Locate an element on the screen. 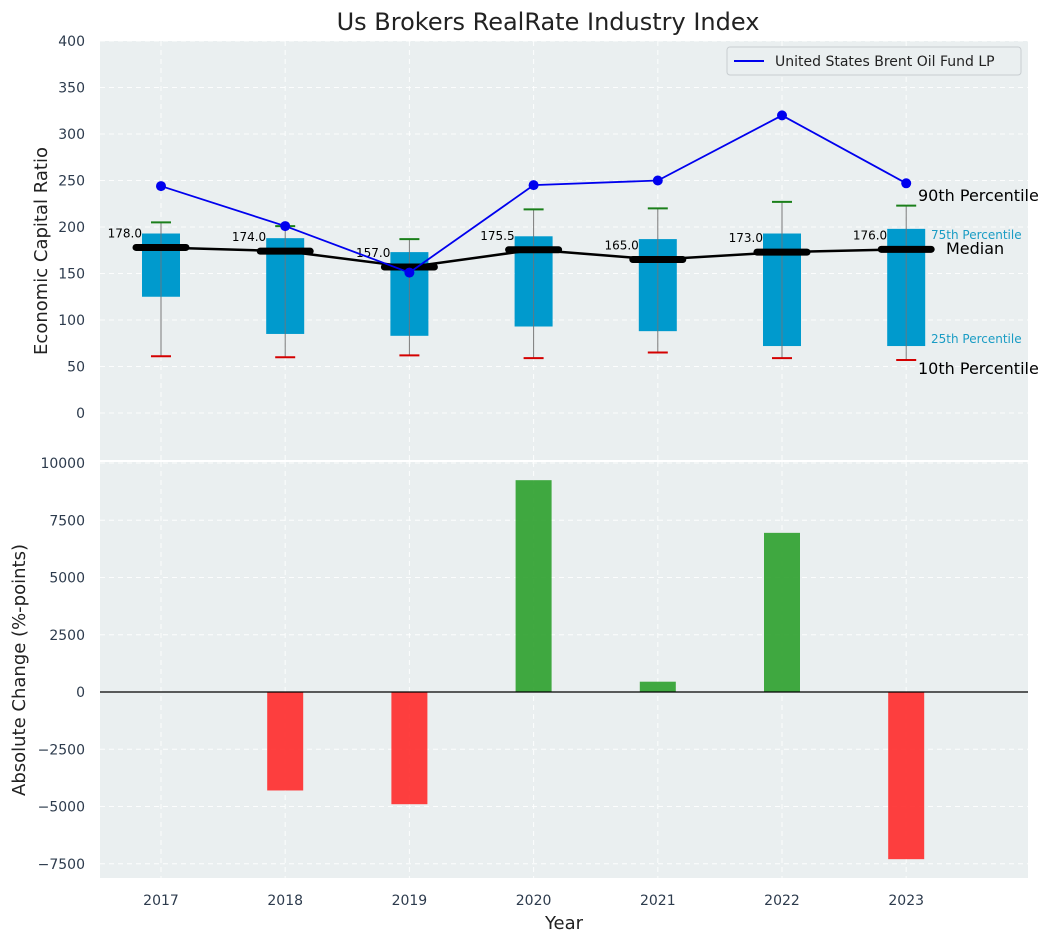  top-y-tick-label: 200 is located at coordinates (71, 228).